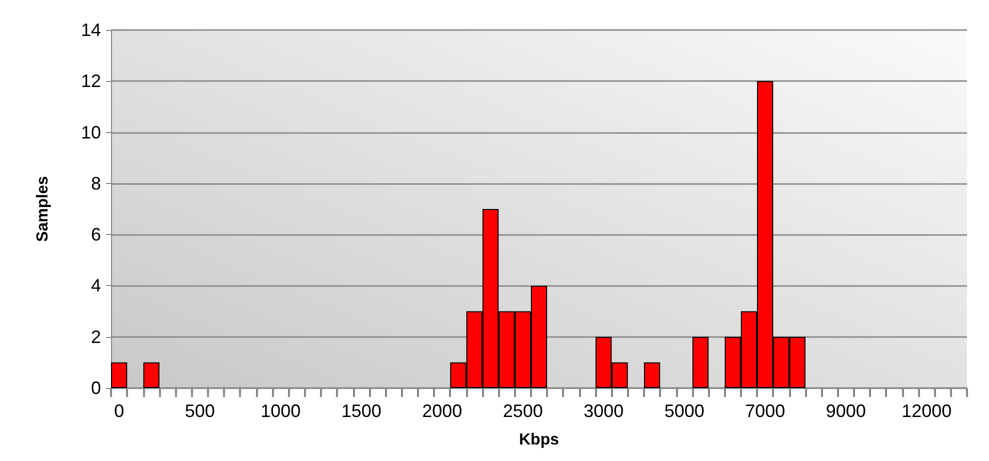 Image resolution: width=989 pixels, height=461 pixels. I want to click on x-tick-label: 5000, so click(684, 411).